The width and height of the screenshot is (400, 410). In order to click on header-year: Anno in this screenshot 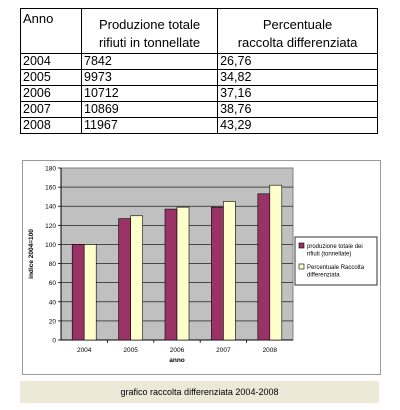, I will do `click(51, 31)`.